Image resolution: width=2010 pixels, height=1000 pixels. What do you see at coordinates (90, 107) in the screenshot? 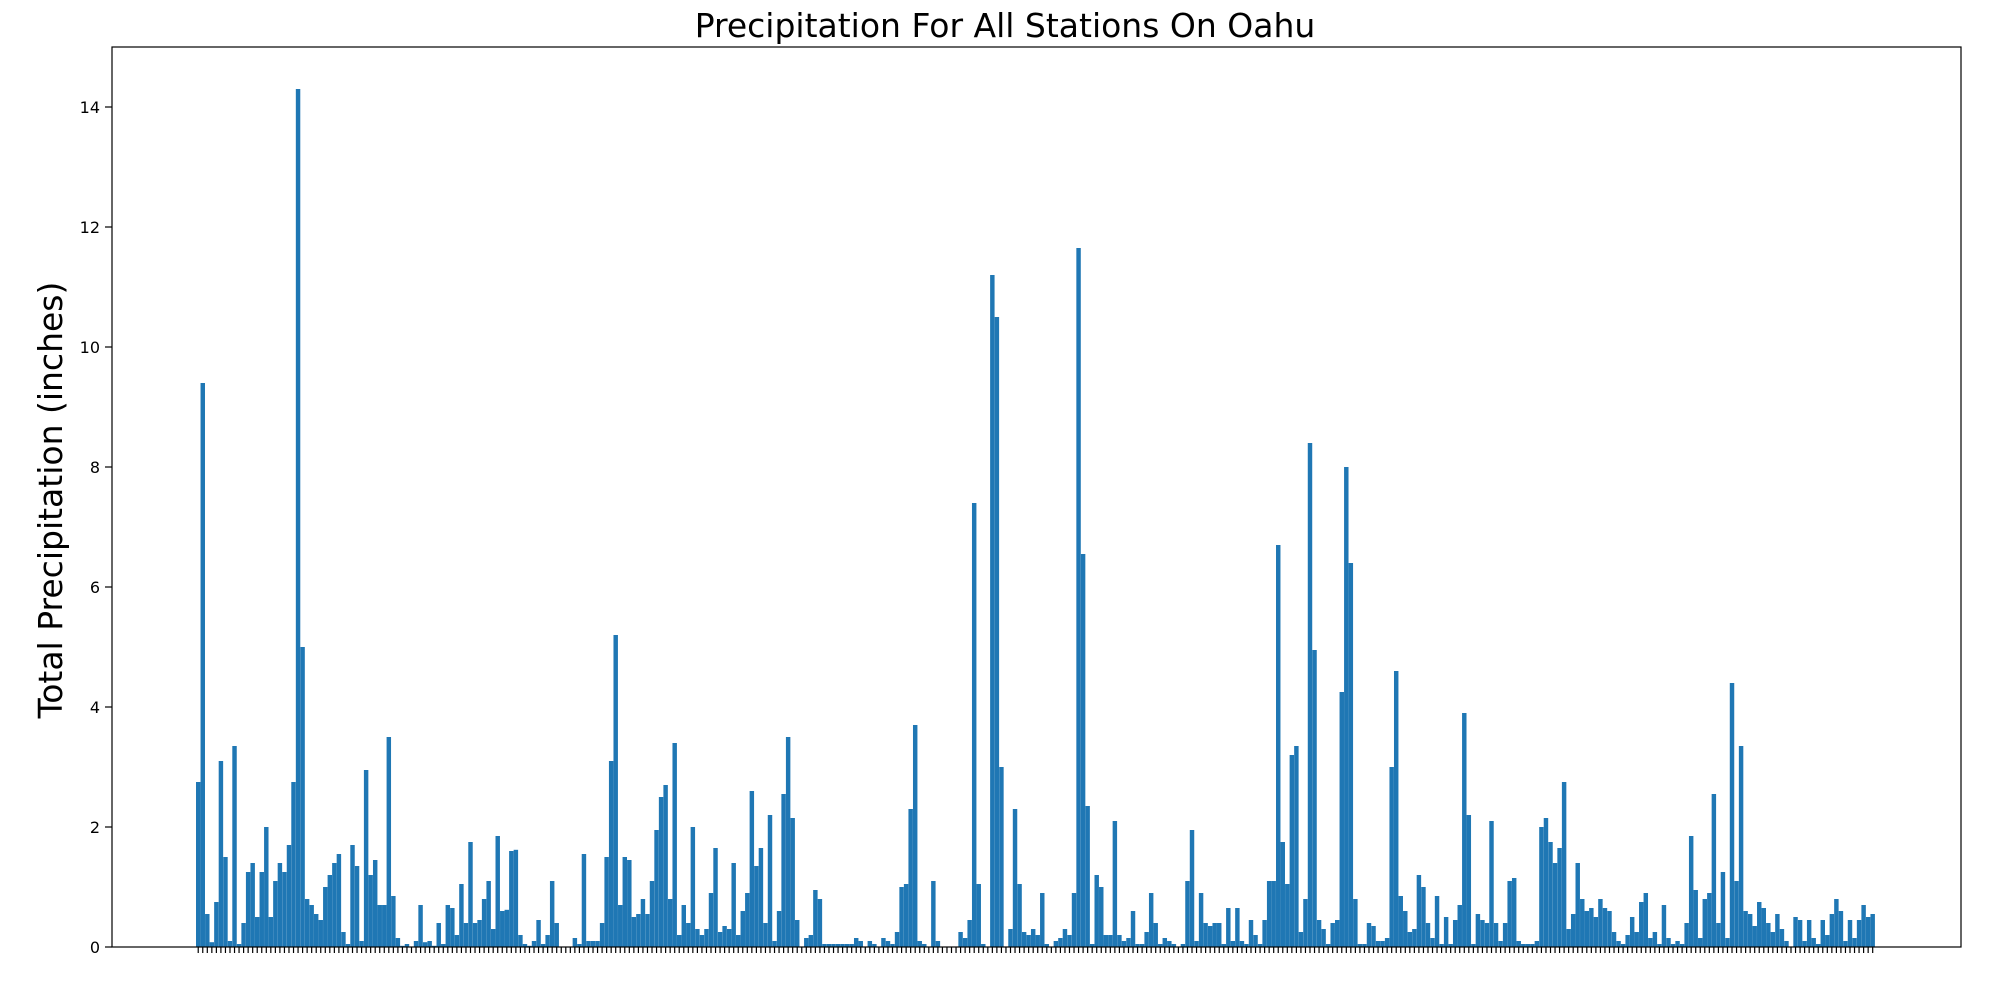
I see `y-tick-label: 14` at bounding box center [90, 107].